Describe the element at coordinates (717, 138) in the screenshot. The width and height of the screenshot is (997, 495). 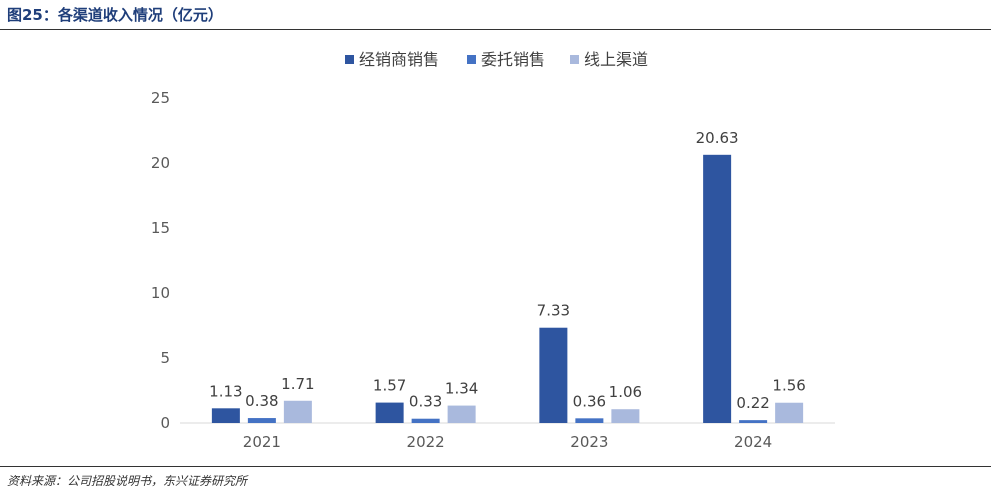
I see `data-label: 20.63` at that location.